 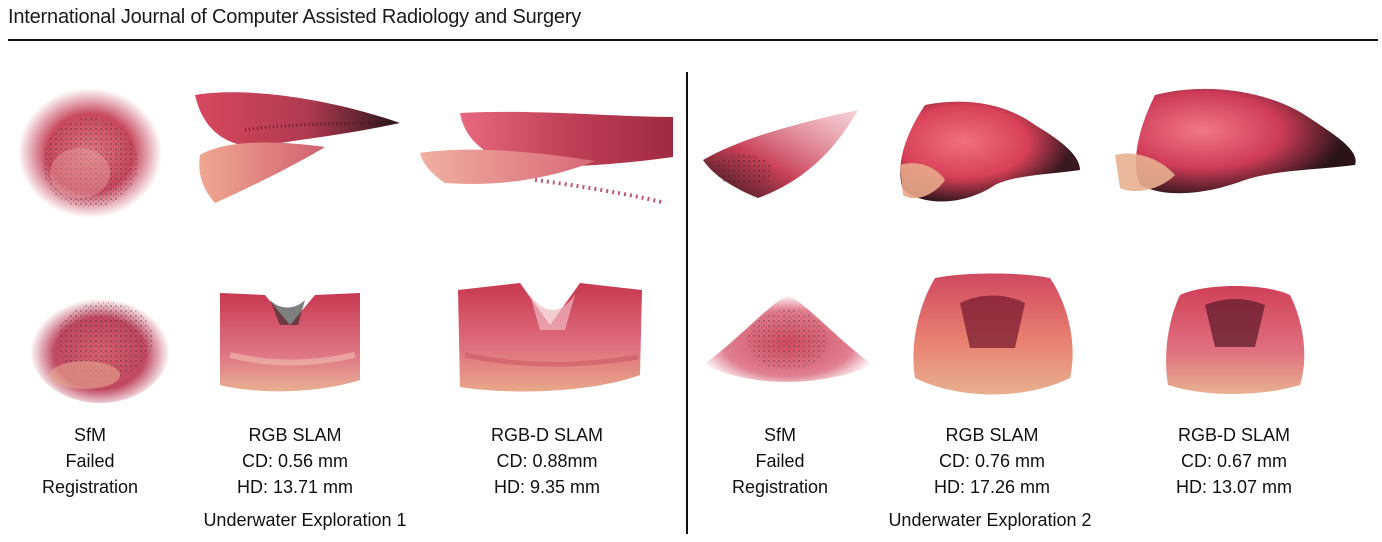 I want to click on header-rule, so click(x=693, y=40).